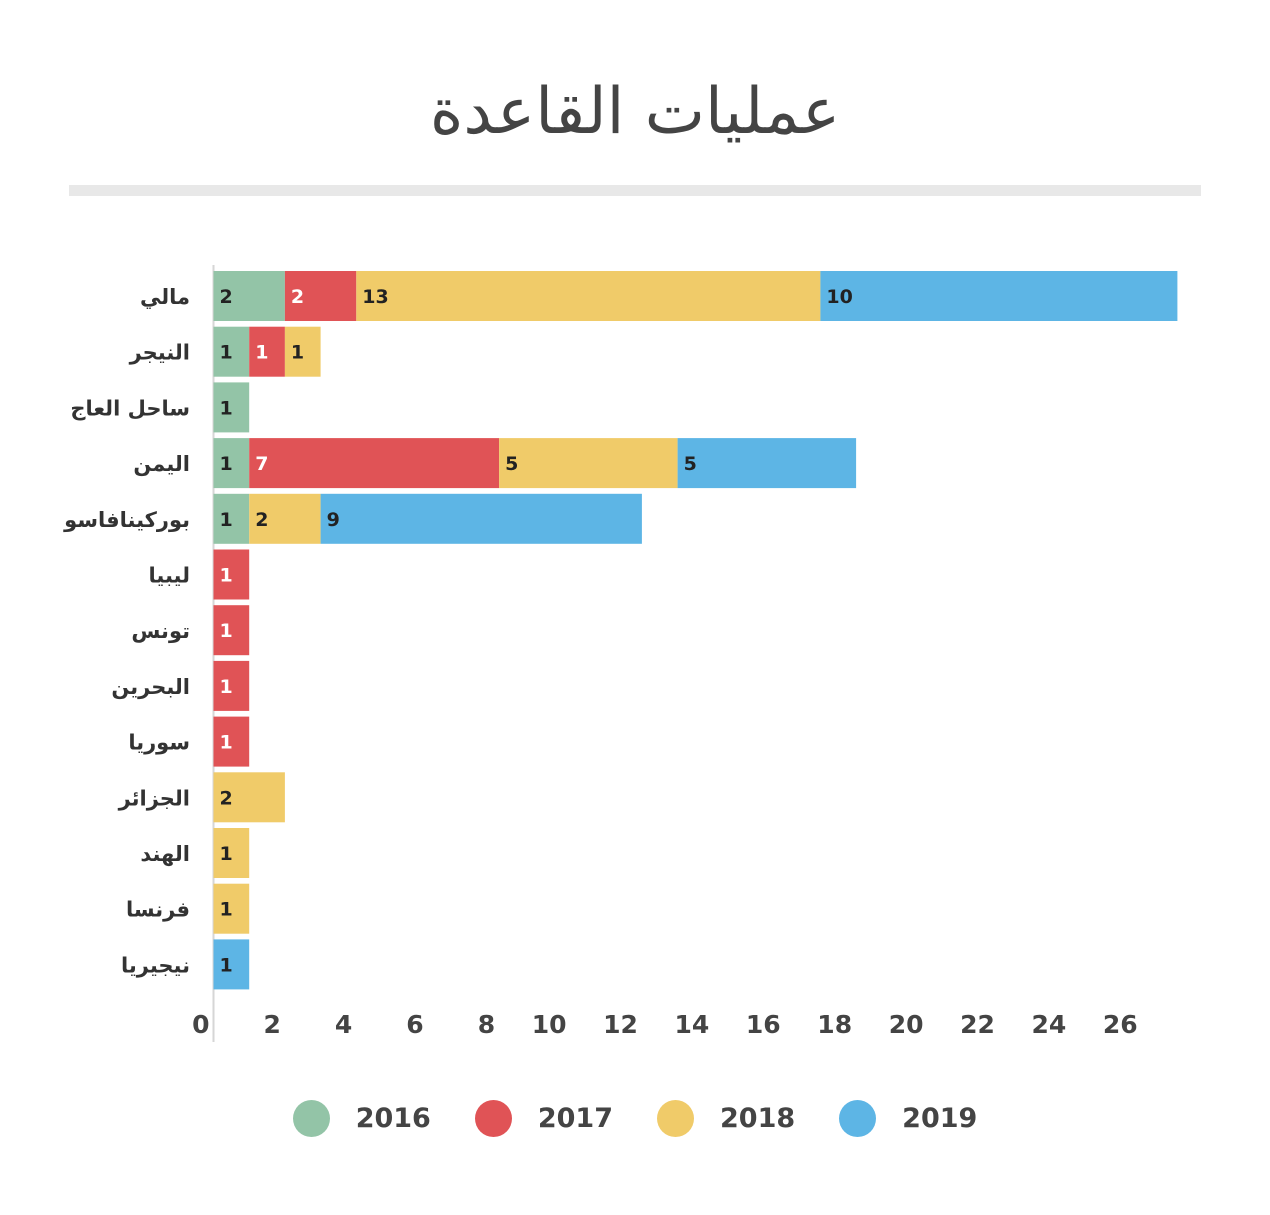 The width and height of the screenshot is (1270, 1215). What do you see at coordinates (343, 1024) in the screenshot?
I see `x-tick-label: 4` at bounding box center [343, 1024].